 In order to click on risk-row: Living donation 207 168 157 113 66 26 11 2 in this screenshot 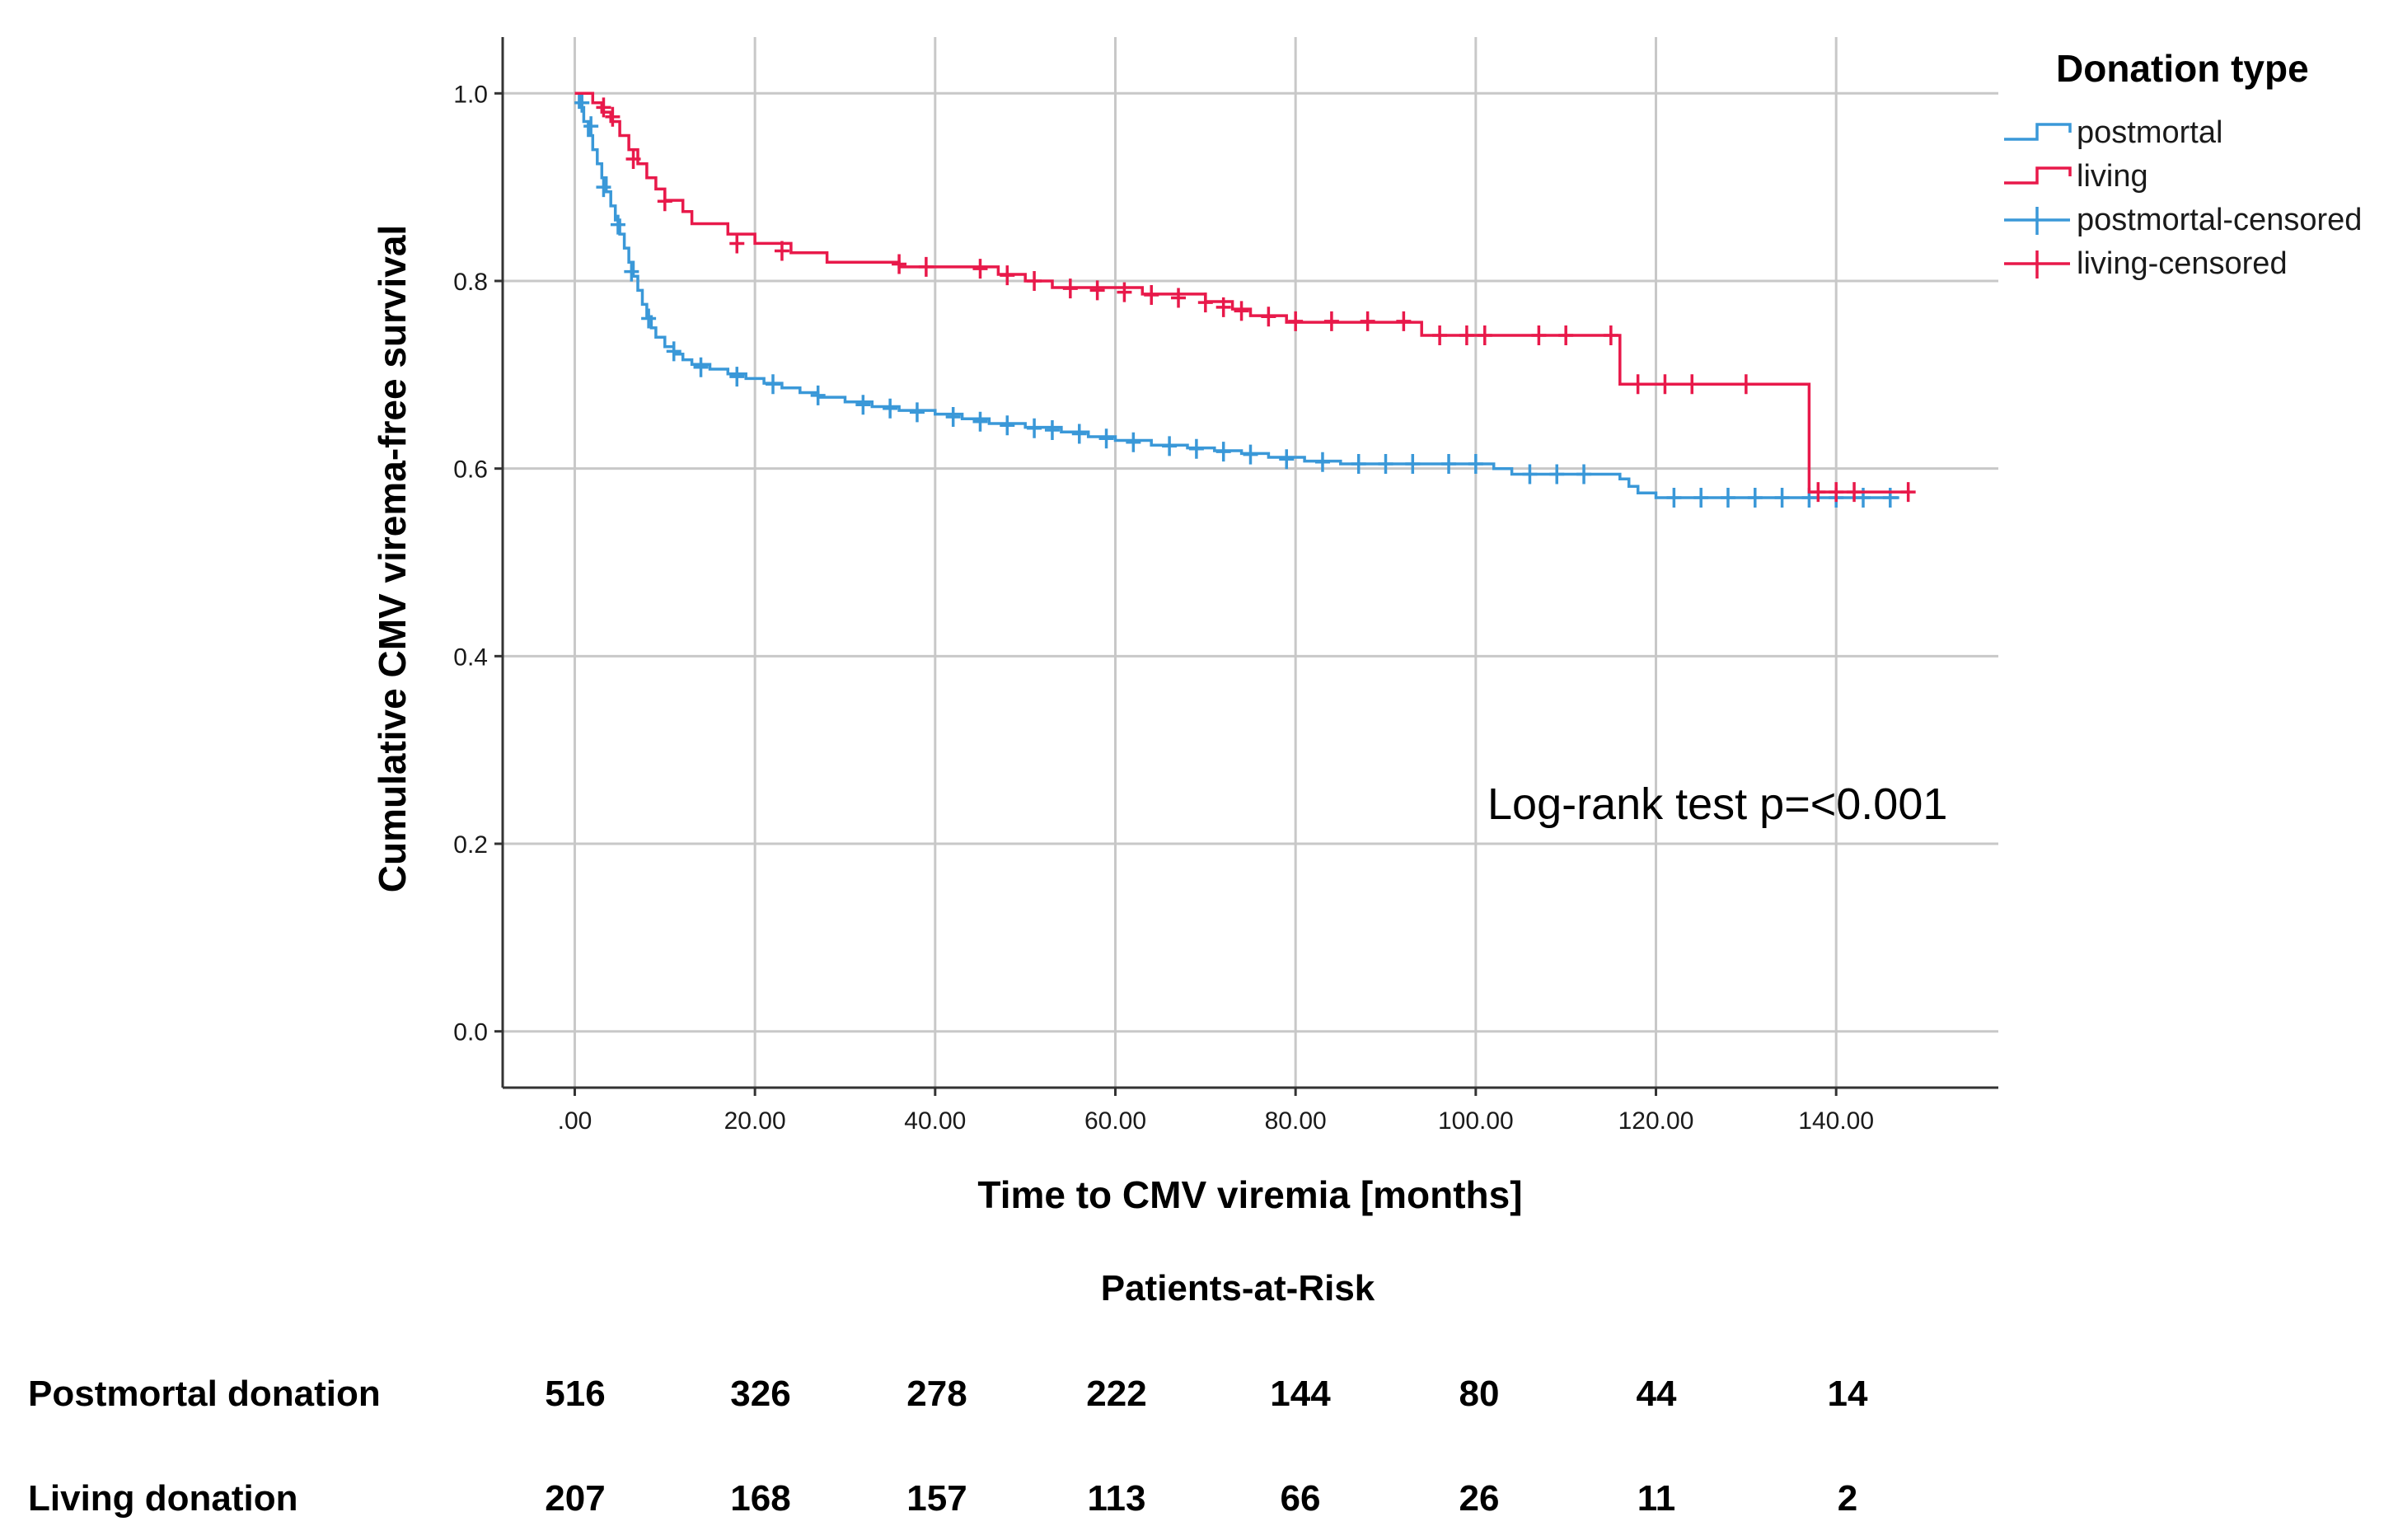, I will do `click(942, 1498)`.